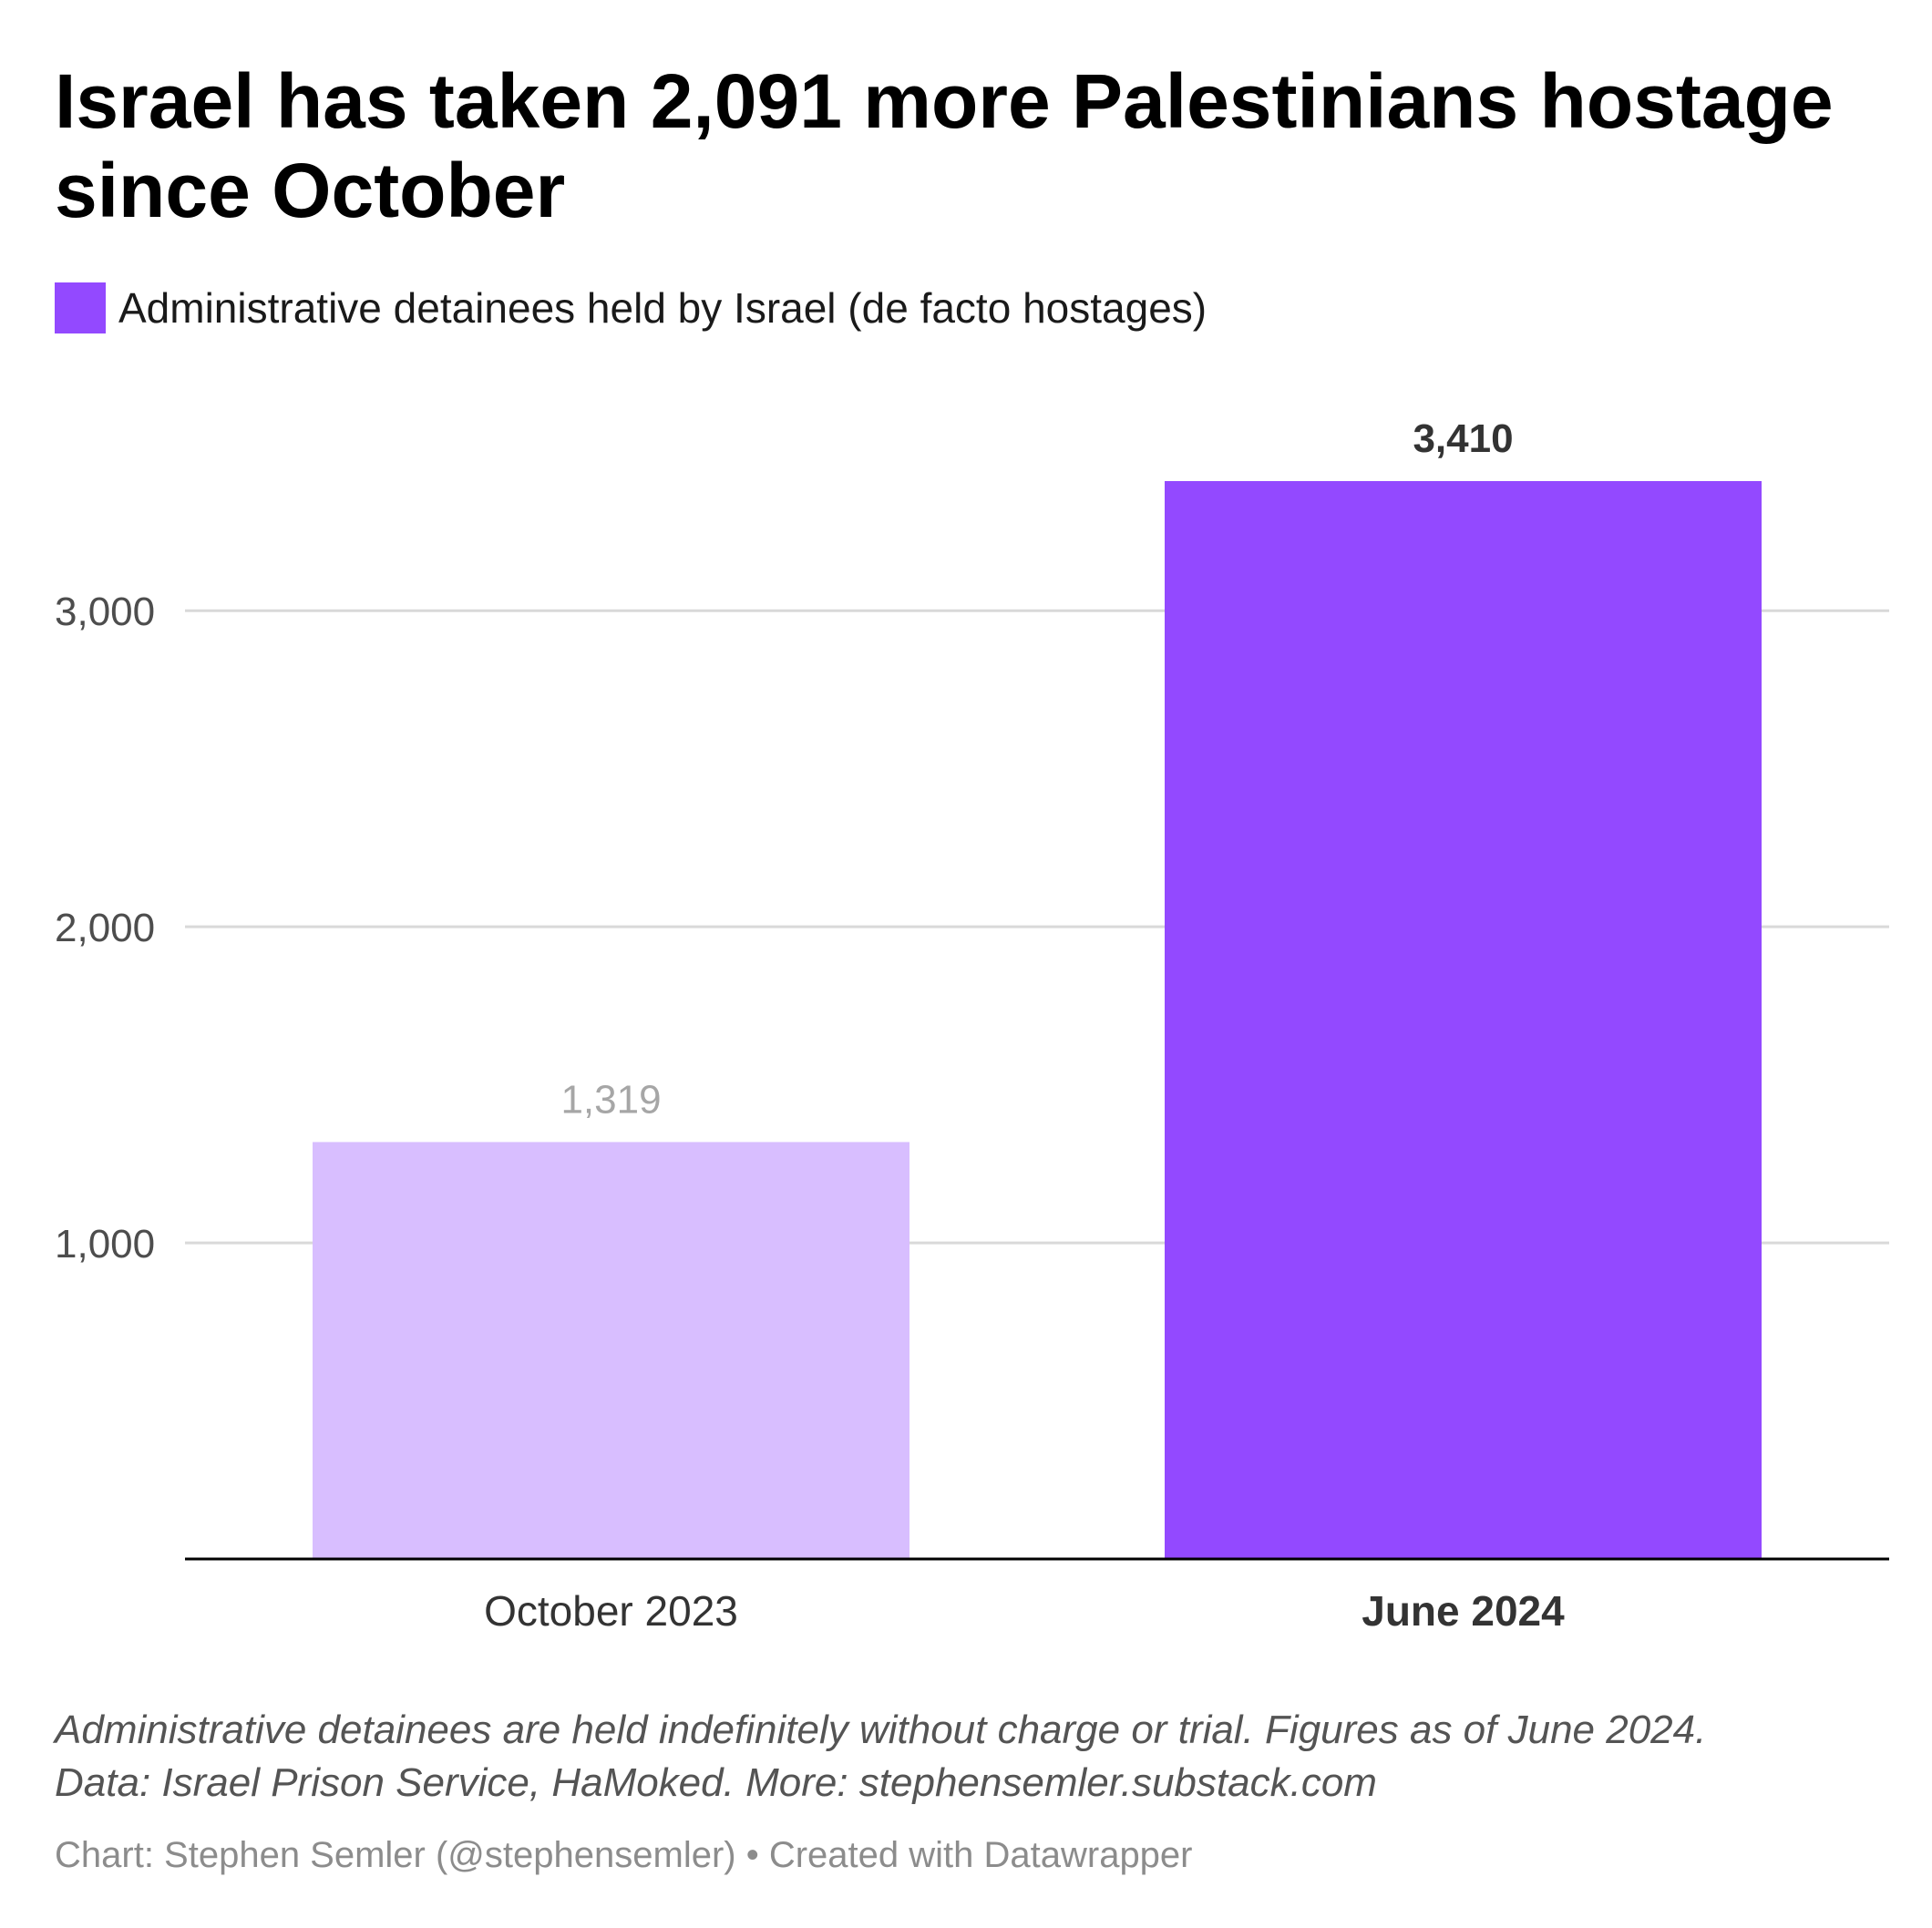  Describe the element at coordinates (105, 1245) in the screenshot. I see `y-tick-label: 1,000` at that location.